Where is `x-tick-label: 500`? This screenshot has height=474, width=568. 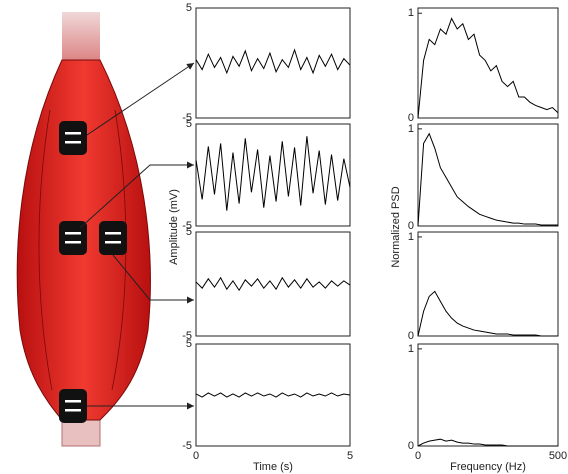
x-tick-label: 500 is located at coordinates (558, 456).